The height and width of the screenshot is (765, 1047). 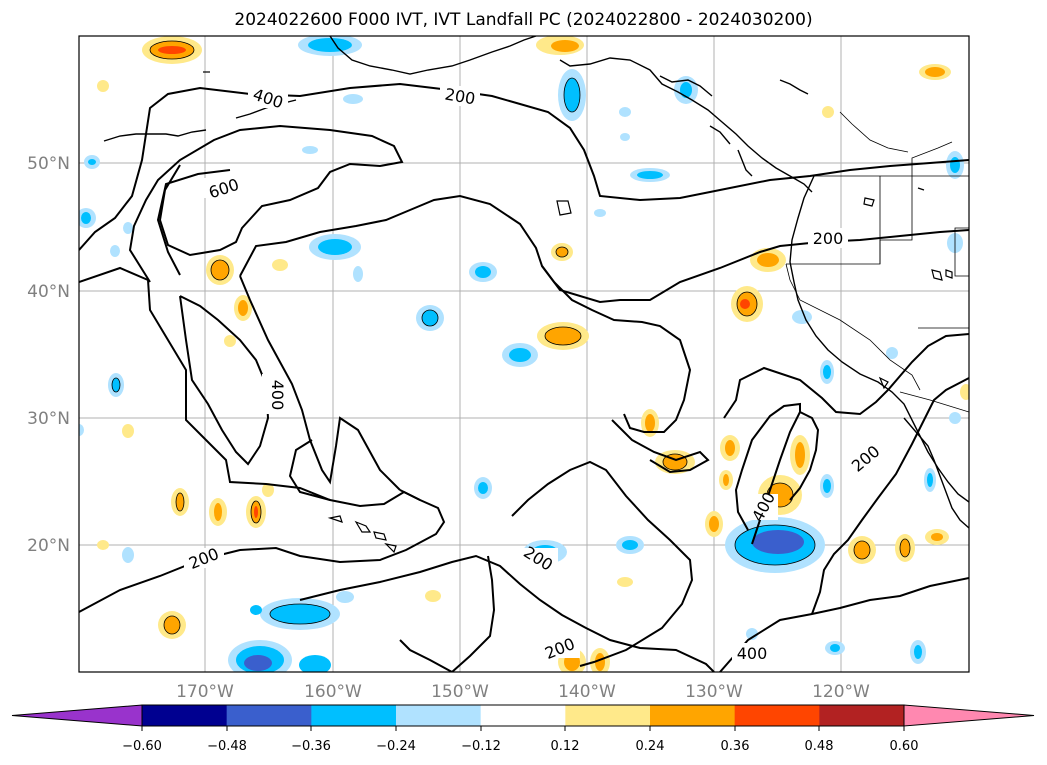 I want to click on lat-tick-label: 30°N, so click(x=48, y=419).